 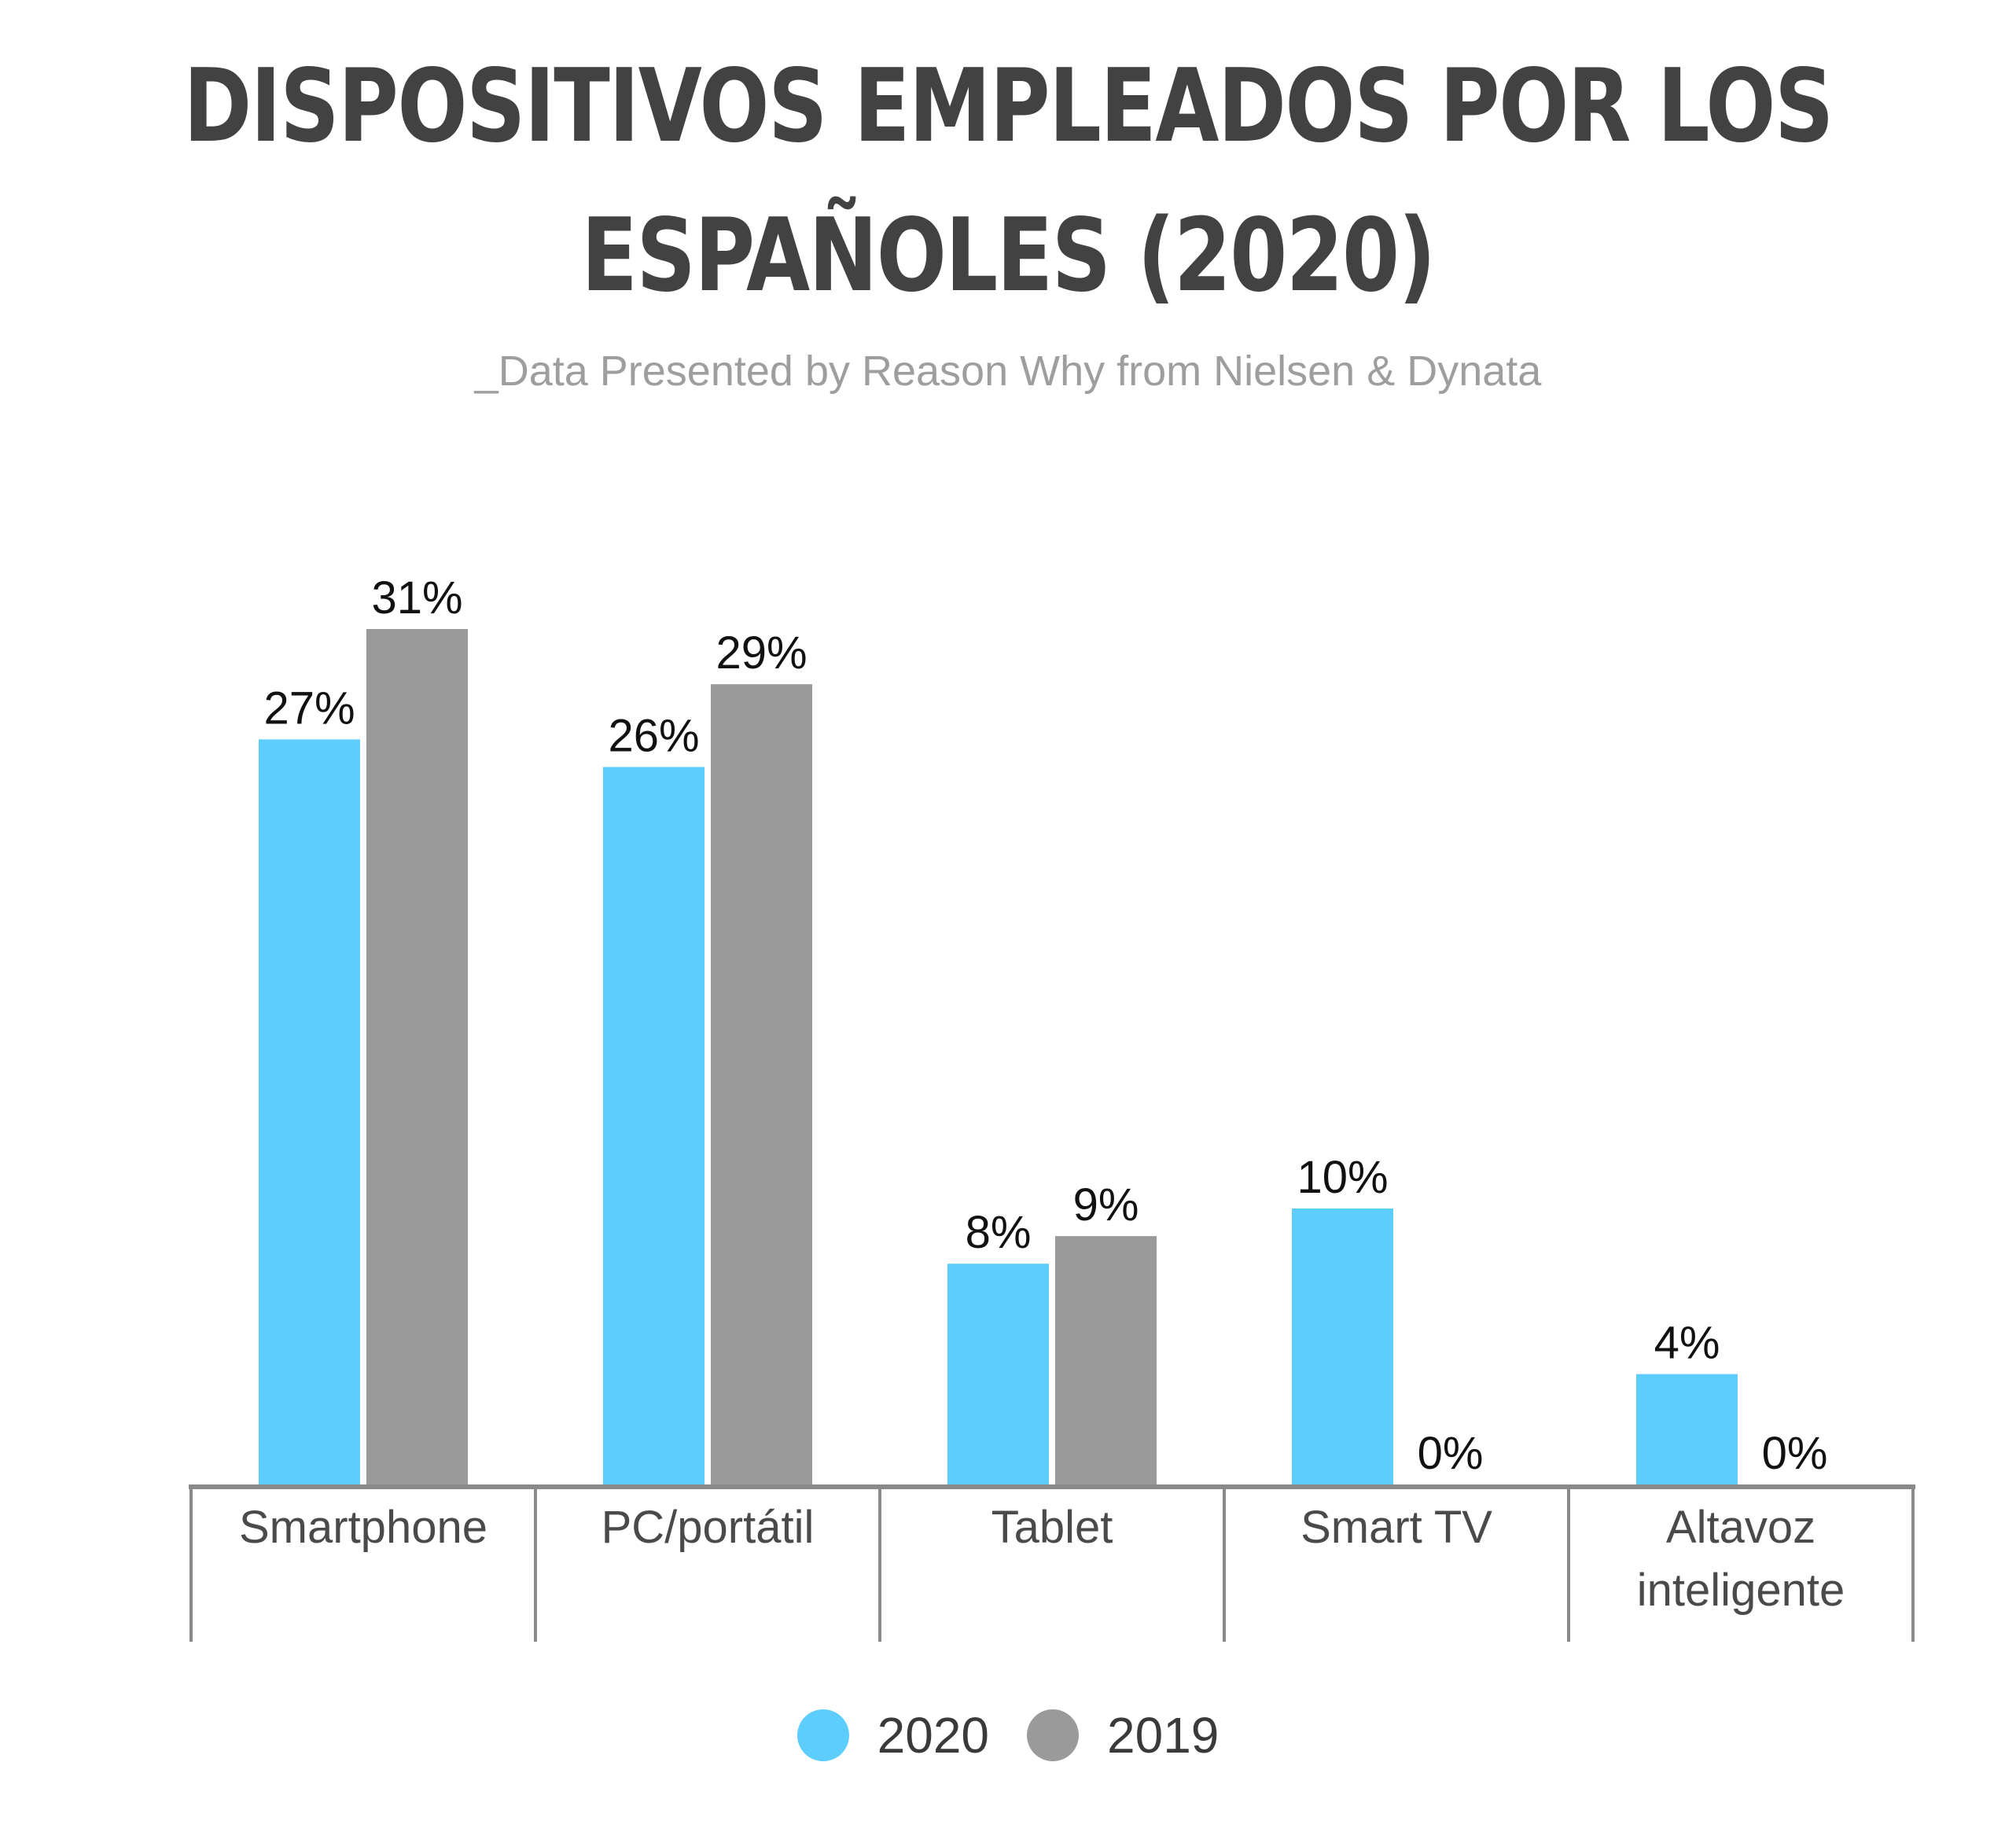 I want to click on x-tick-label-smartphone: Smartphone, so click(x=363, y=1527).